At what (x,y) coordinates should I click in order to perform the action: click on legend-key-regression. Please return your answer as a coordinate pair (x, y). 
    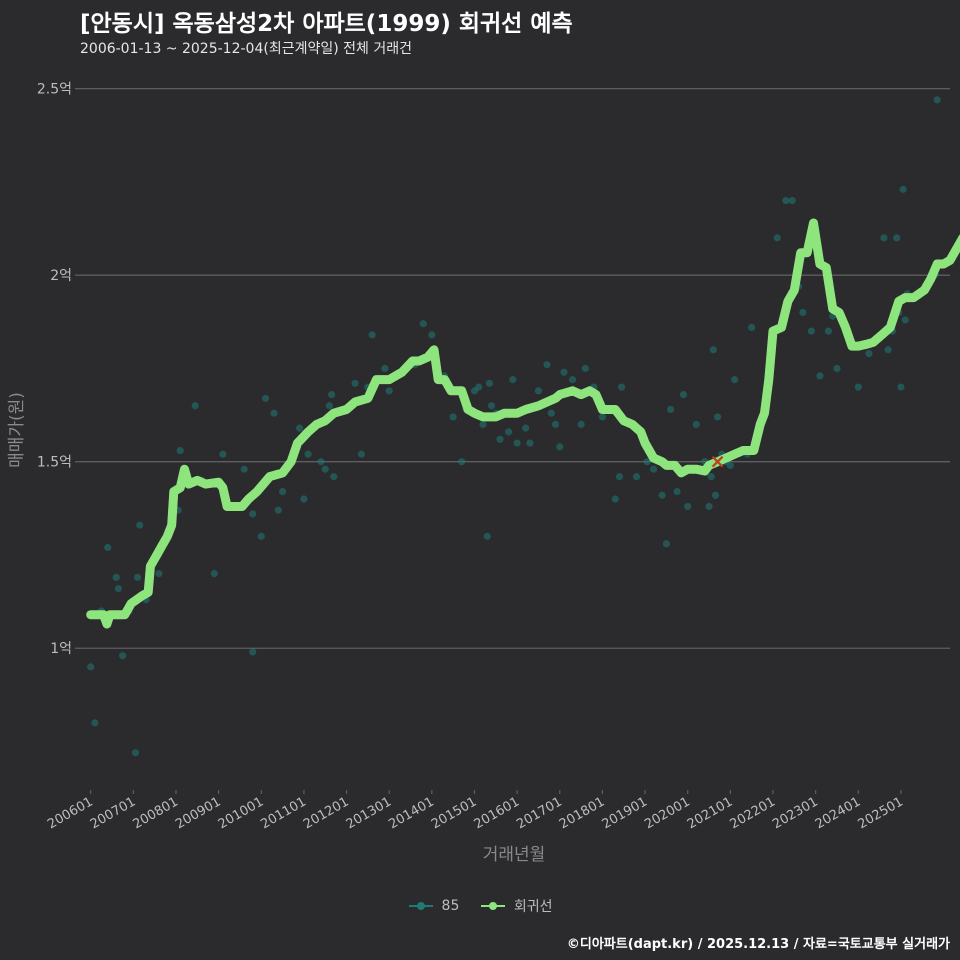
    Looking at the image, I should click on (493, 906).